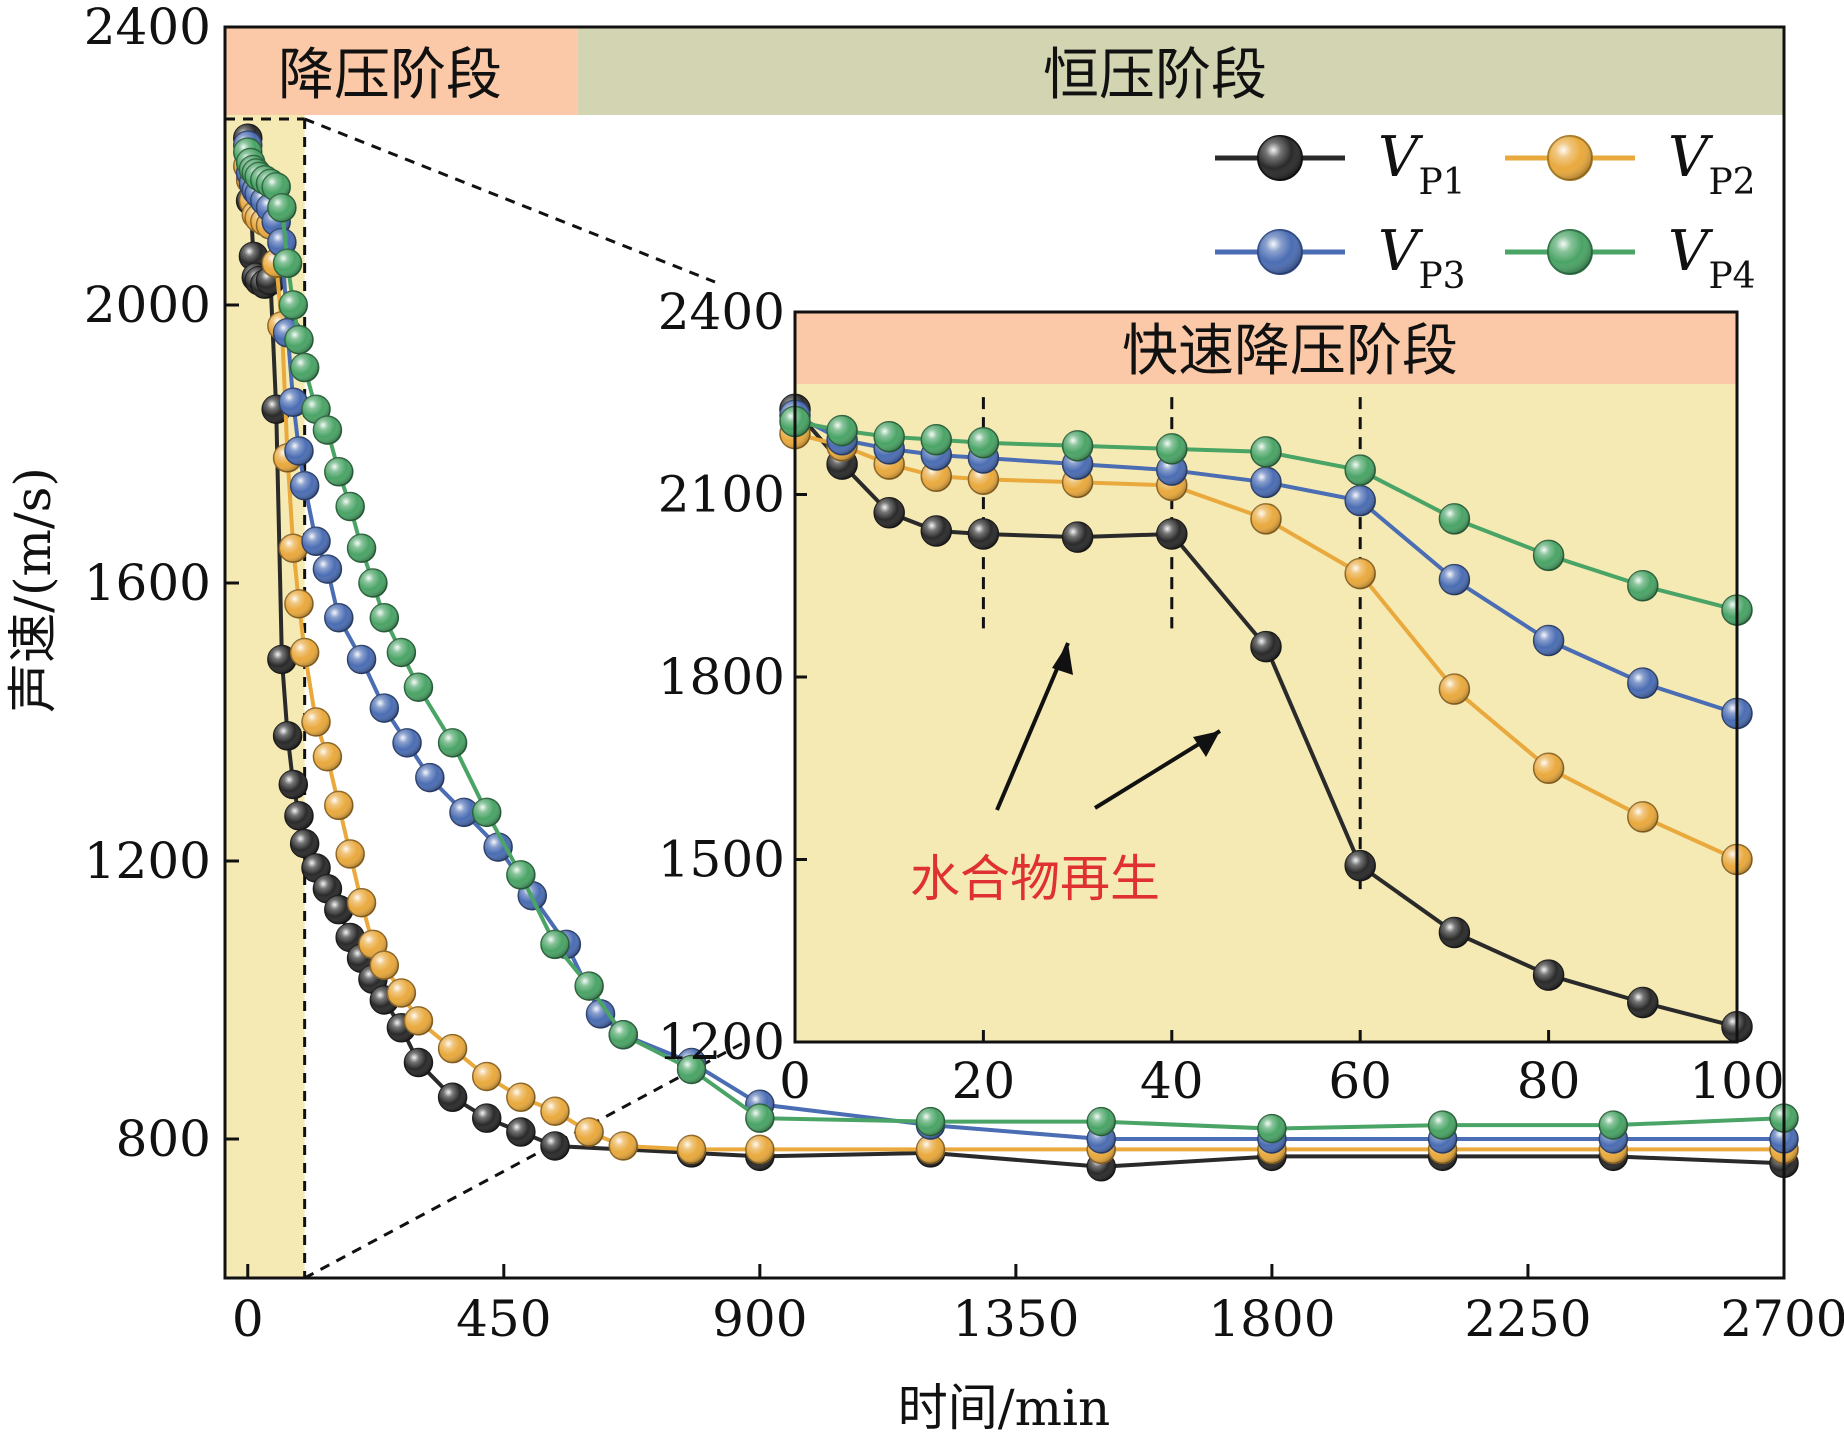 Image resolution: width=1844 pixels, height=1447 pixels. Describe the element at coordinates (33, 590) in the screenshot. I see `y-axis-title: 声速/(m/s)` at that location.